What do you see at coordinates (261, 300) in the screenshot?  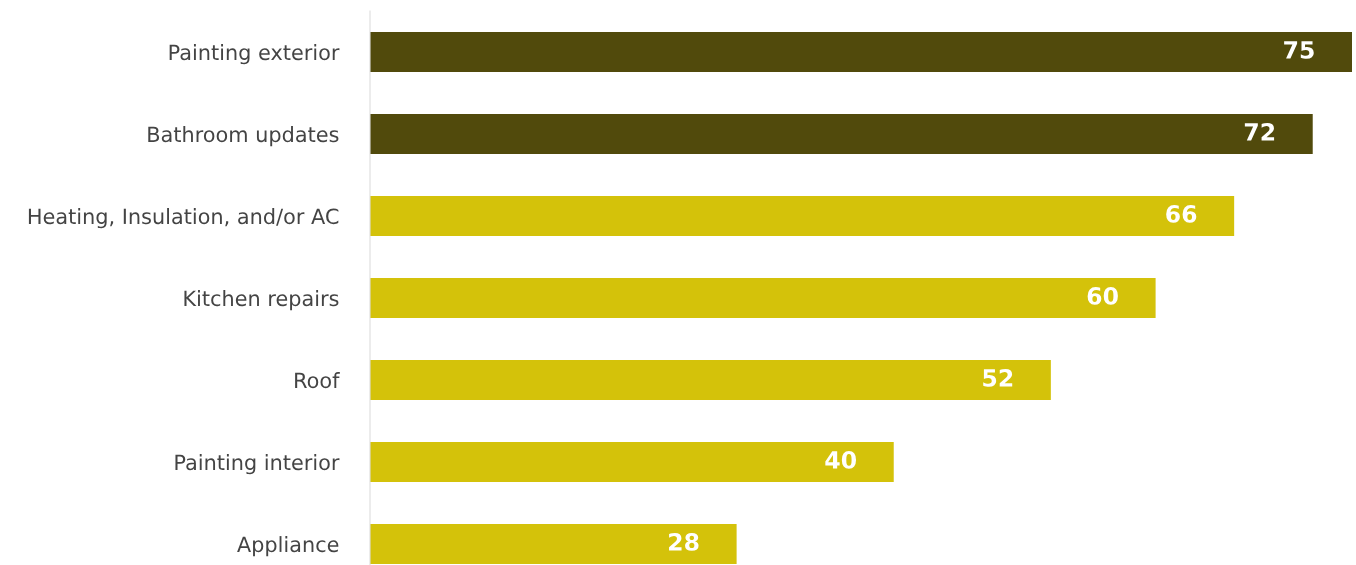 I see `y-tick-label: Kitchen repairs` at bounding box center [261, 300].